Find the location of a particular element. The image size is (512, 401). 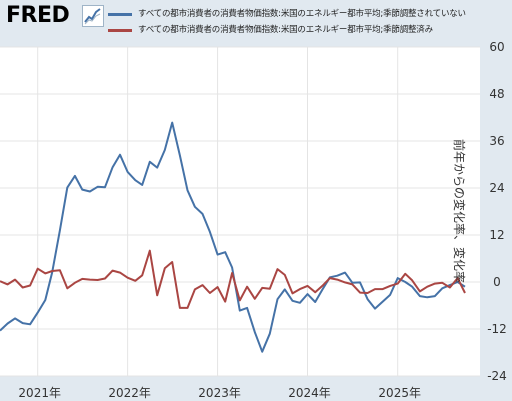

fred-logo: FRED is located at coordinates (38, 15).